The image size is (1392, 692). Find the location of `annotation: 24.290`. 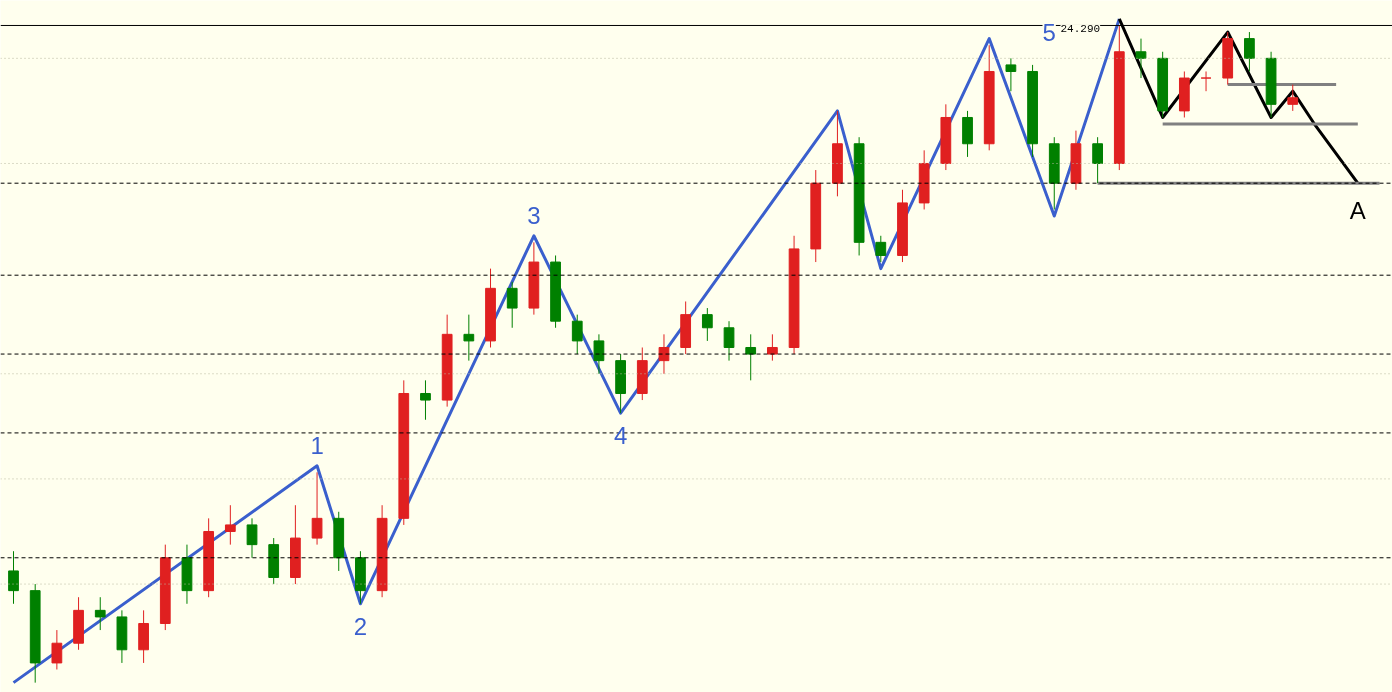

annotation: 24.290 is located at coordinates (1080, 29).